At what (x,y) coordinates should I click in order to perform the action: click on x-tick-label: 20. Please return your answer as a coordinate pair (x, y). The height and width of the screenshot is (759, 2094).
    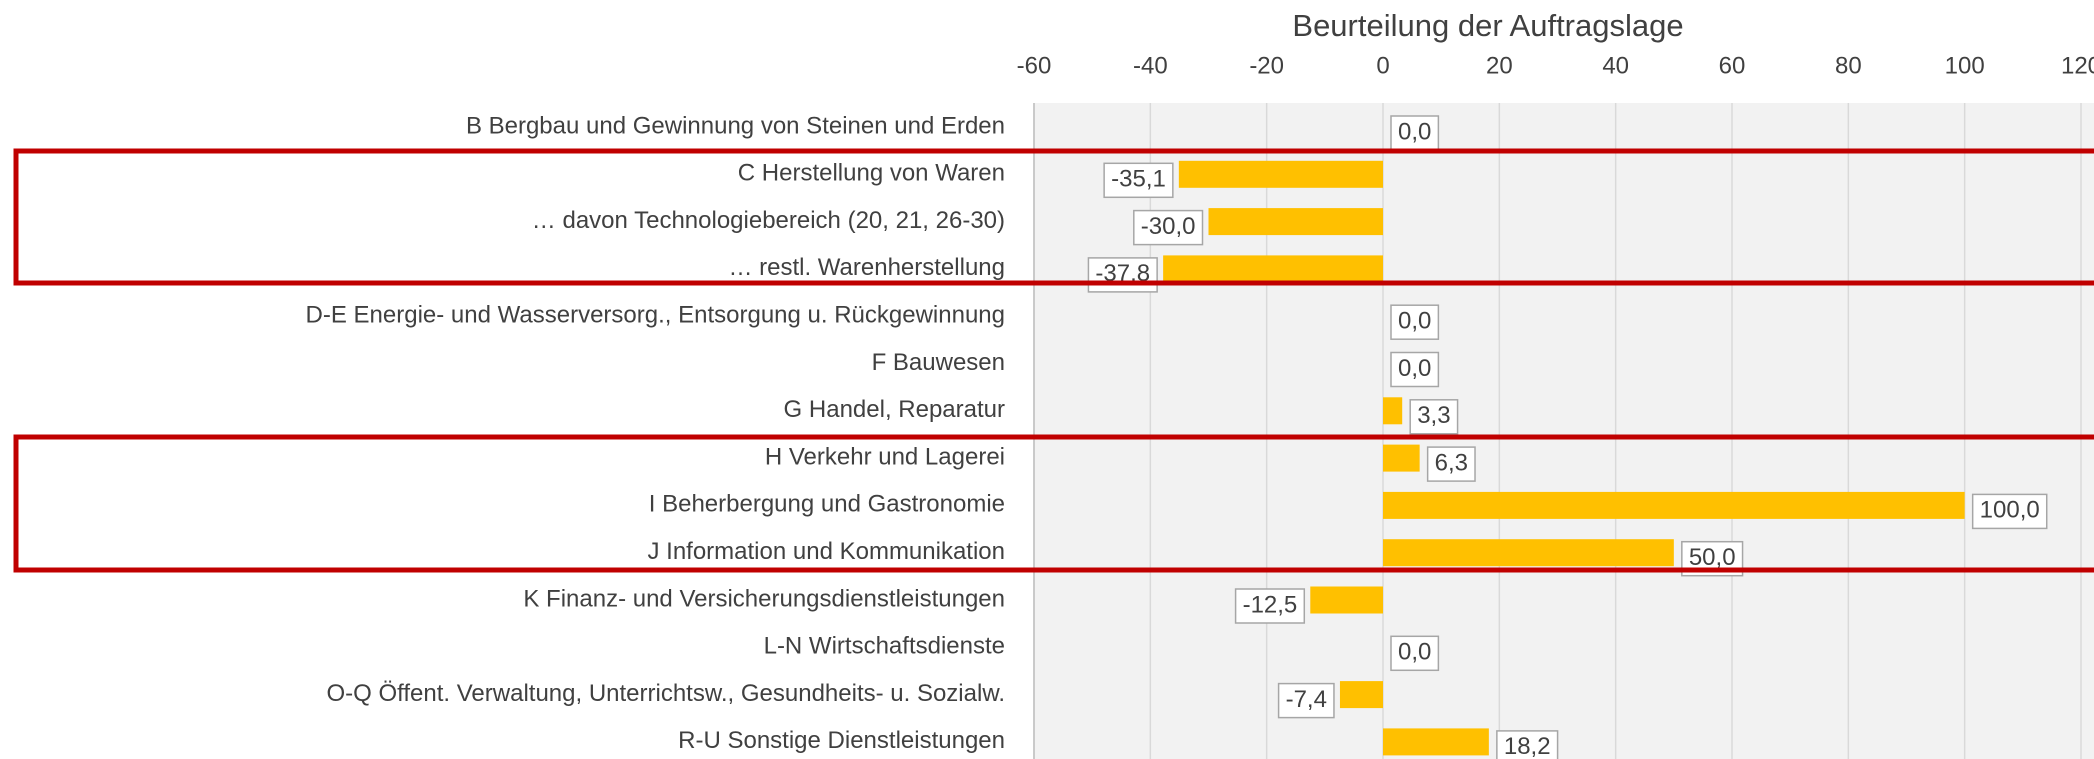
    Looking at the image, I should click on (1499, 65).